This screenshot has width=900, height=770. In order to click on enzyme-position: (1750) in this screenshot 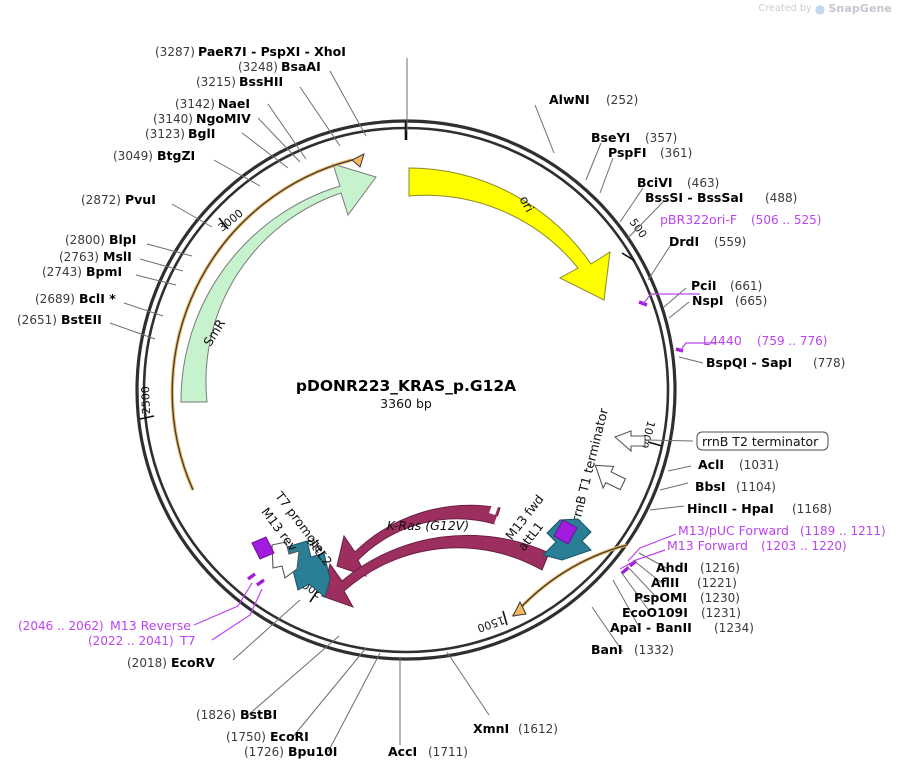, I will do `click(246, 737)`.